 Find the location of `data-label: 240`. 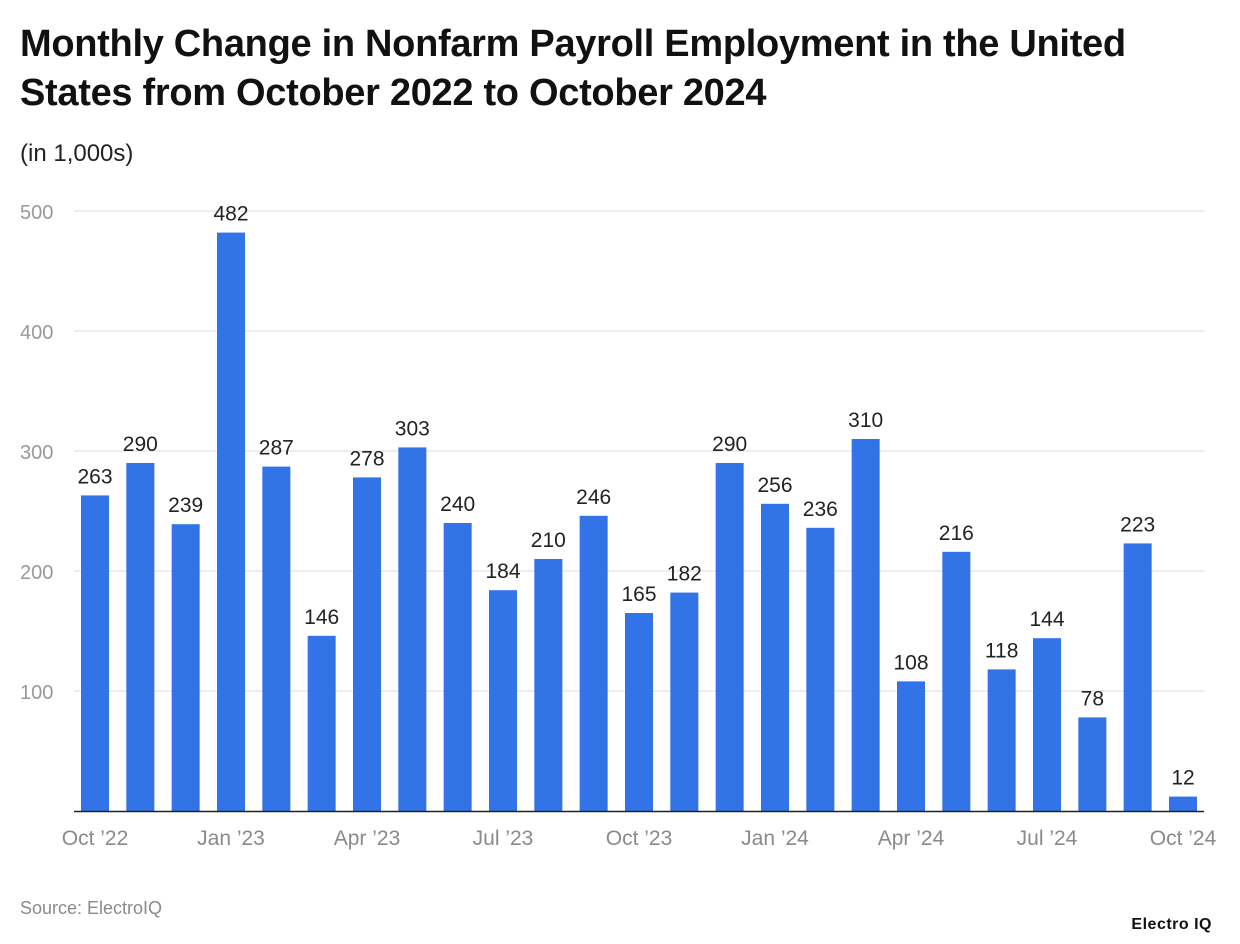

data-label: 240 is located at coordinates (457, 504).